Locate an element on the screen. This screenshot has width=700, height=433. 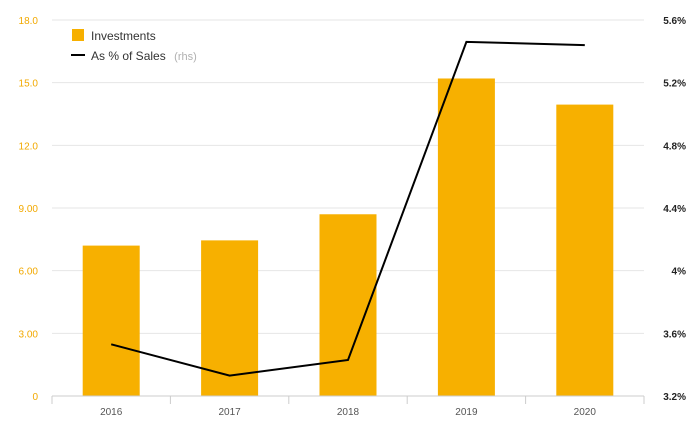
left-axis: 0 3.00 6.00 9.00 12.0 15.0 18.0 is located at coordinates (29, 209).